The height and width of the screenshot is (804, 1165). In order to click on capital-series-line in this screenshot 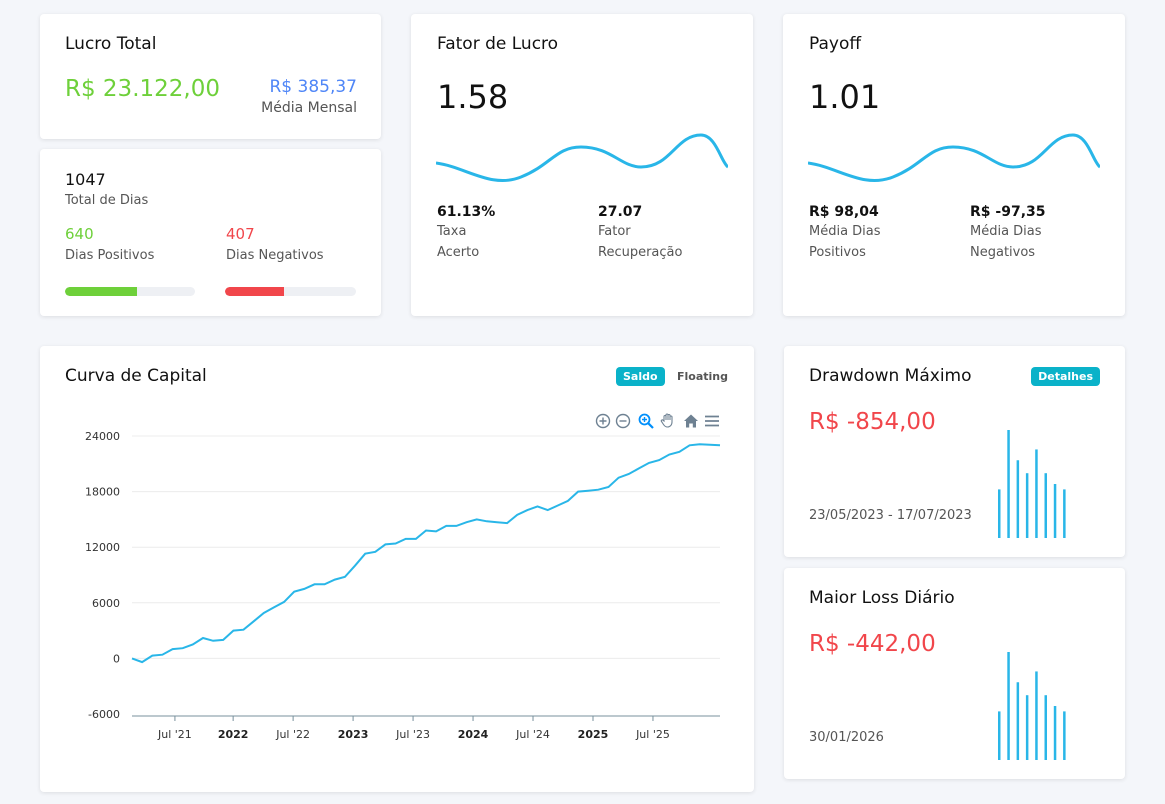, I will do `click(426, 553)`.